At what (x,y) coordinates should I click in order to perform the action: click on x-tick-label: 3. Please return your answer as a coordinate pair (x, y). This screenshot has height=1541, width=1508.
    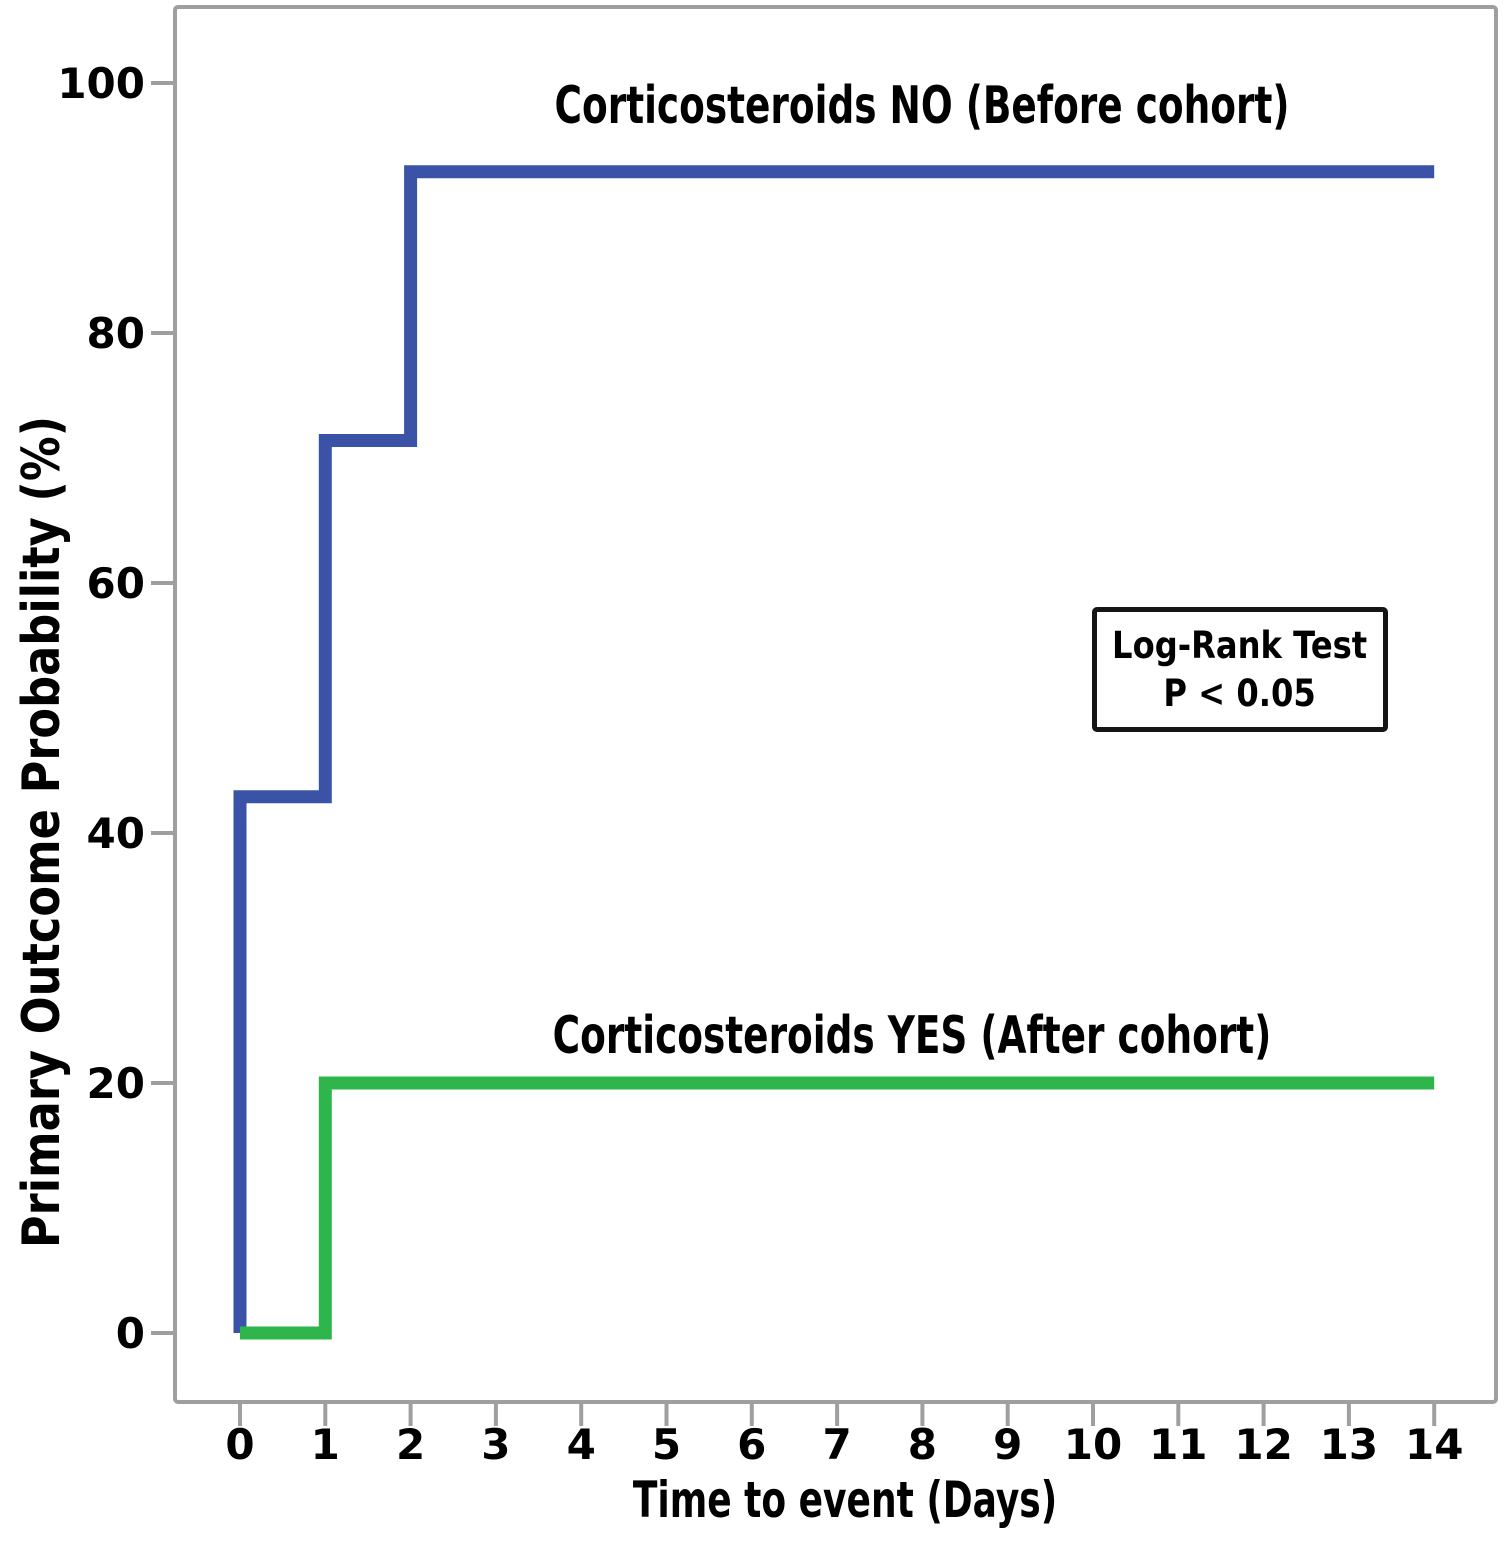
    Looking at the image, I should click on (495, 1444).